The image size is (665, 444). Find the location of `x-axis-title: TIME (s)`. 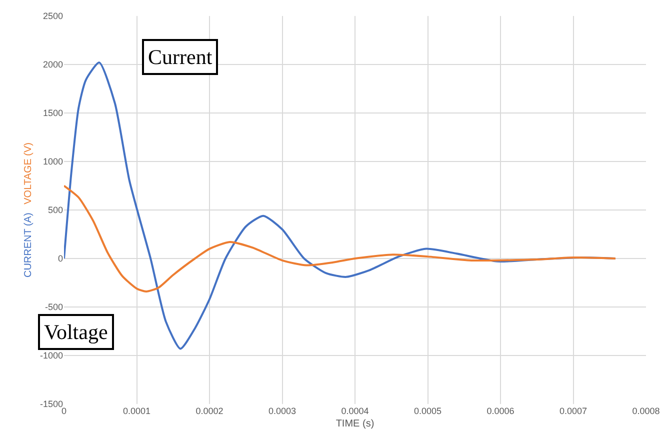

x-axis-title: TIME (s) is located at coordinates (355, 424).